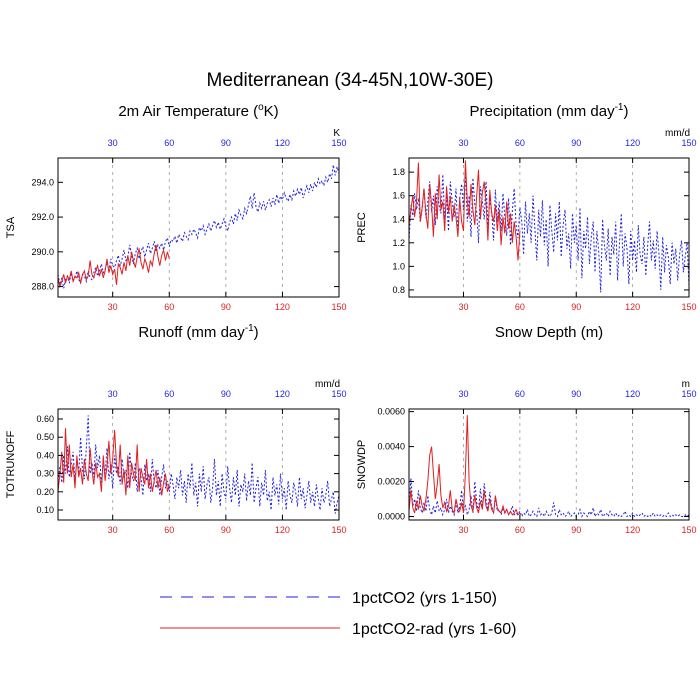  I want to click on panel-title: Precipitation (mm day-1), so click(549, 111).